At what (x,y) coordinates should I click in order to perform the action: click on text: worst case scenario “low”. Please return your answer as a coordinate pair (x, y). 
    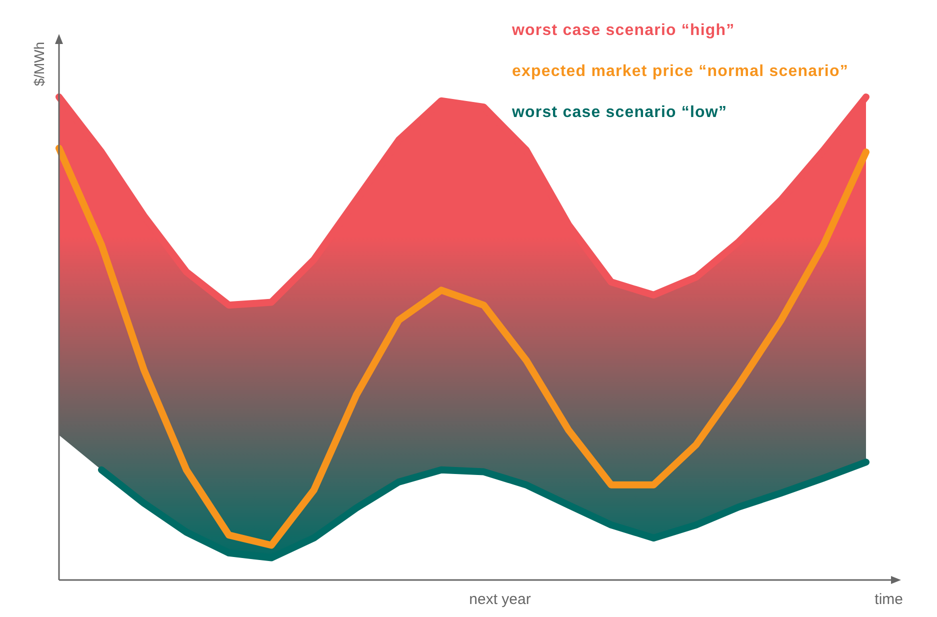
    Looking at the image, I should click on (619, 112).